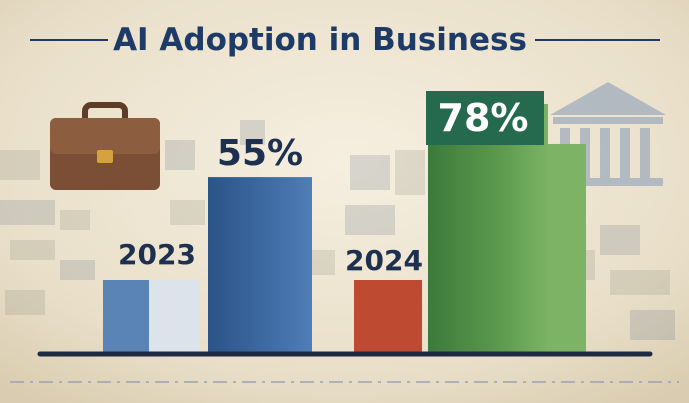 The image size is (689, 403). I want to click on chart-title: AI Adoption in Business, so click(320, 40).